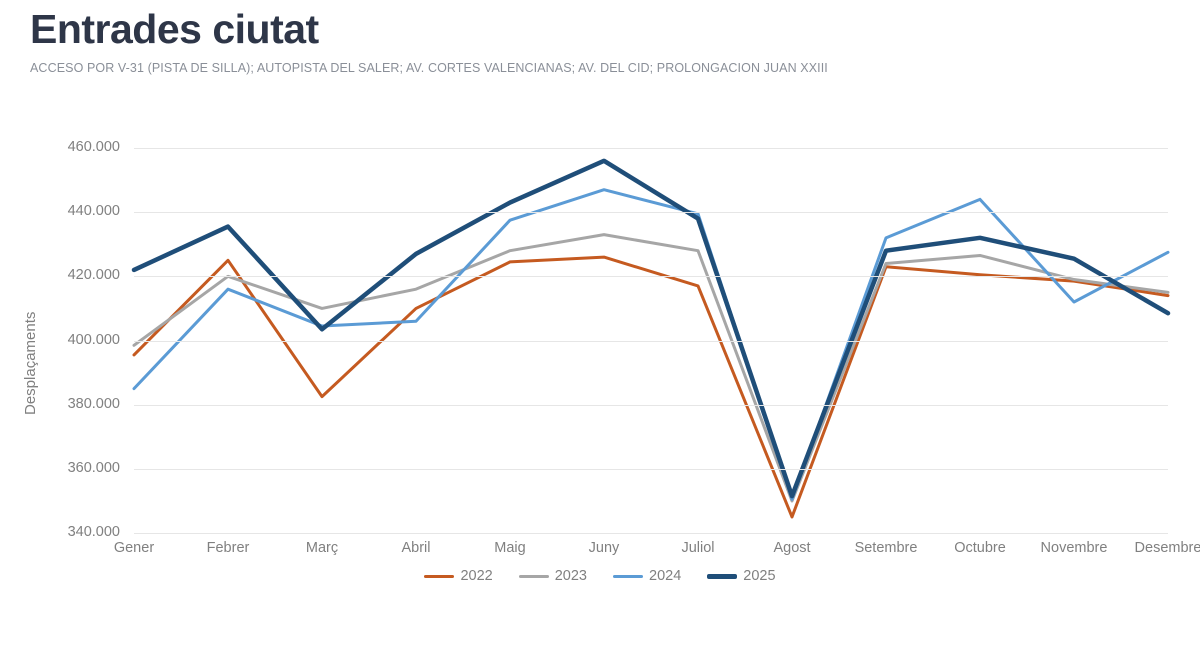 This screenshot has height=672, width=1200. I want to click on legend-item-2025: 2025, so click(741, 576).